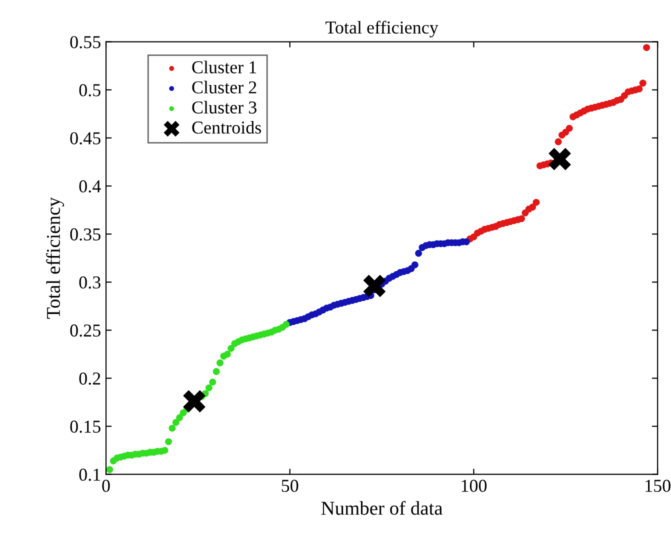 This screenshot has height=536, width=671. What do you see at coordinates (290, 486) in the screenshot?
I see `x-tick-label: 50` at bounding box center [290, 486].